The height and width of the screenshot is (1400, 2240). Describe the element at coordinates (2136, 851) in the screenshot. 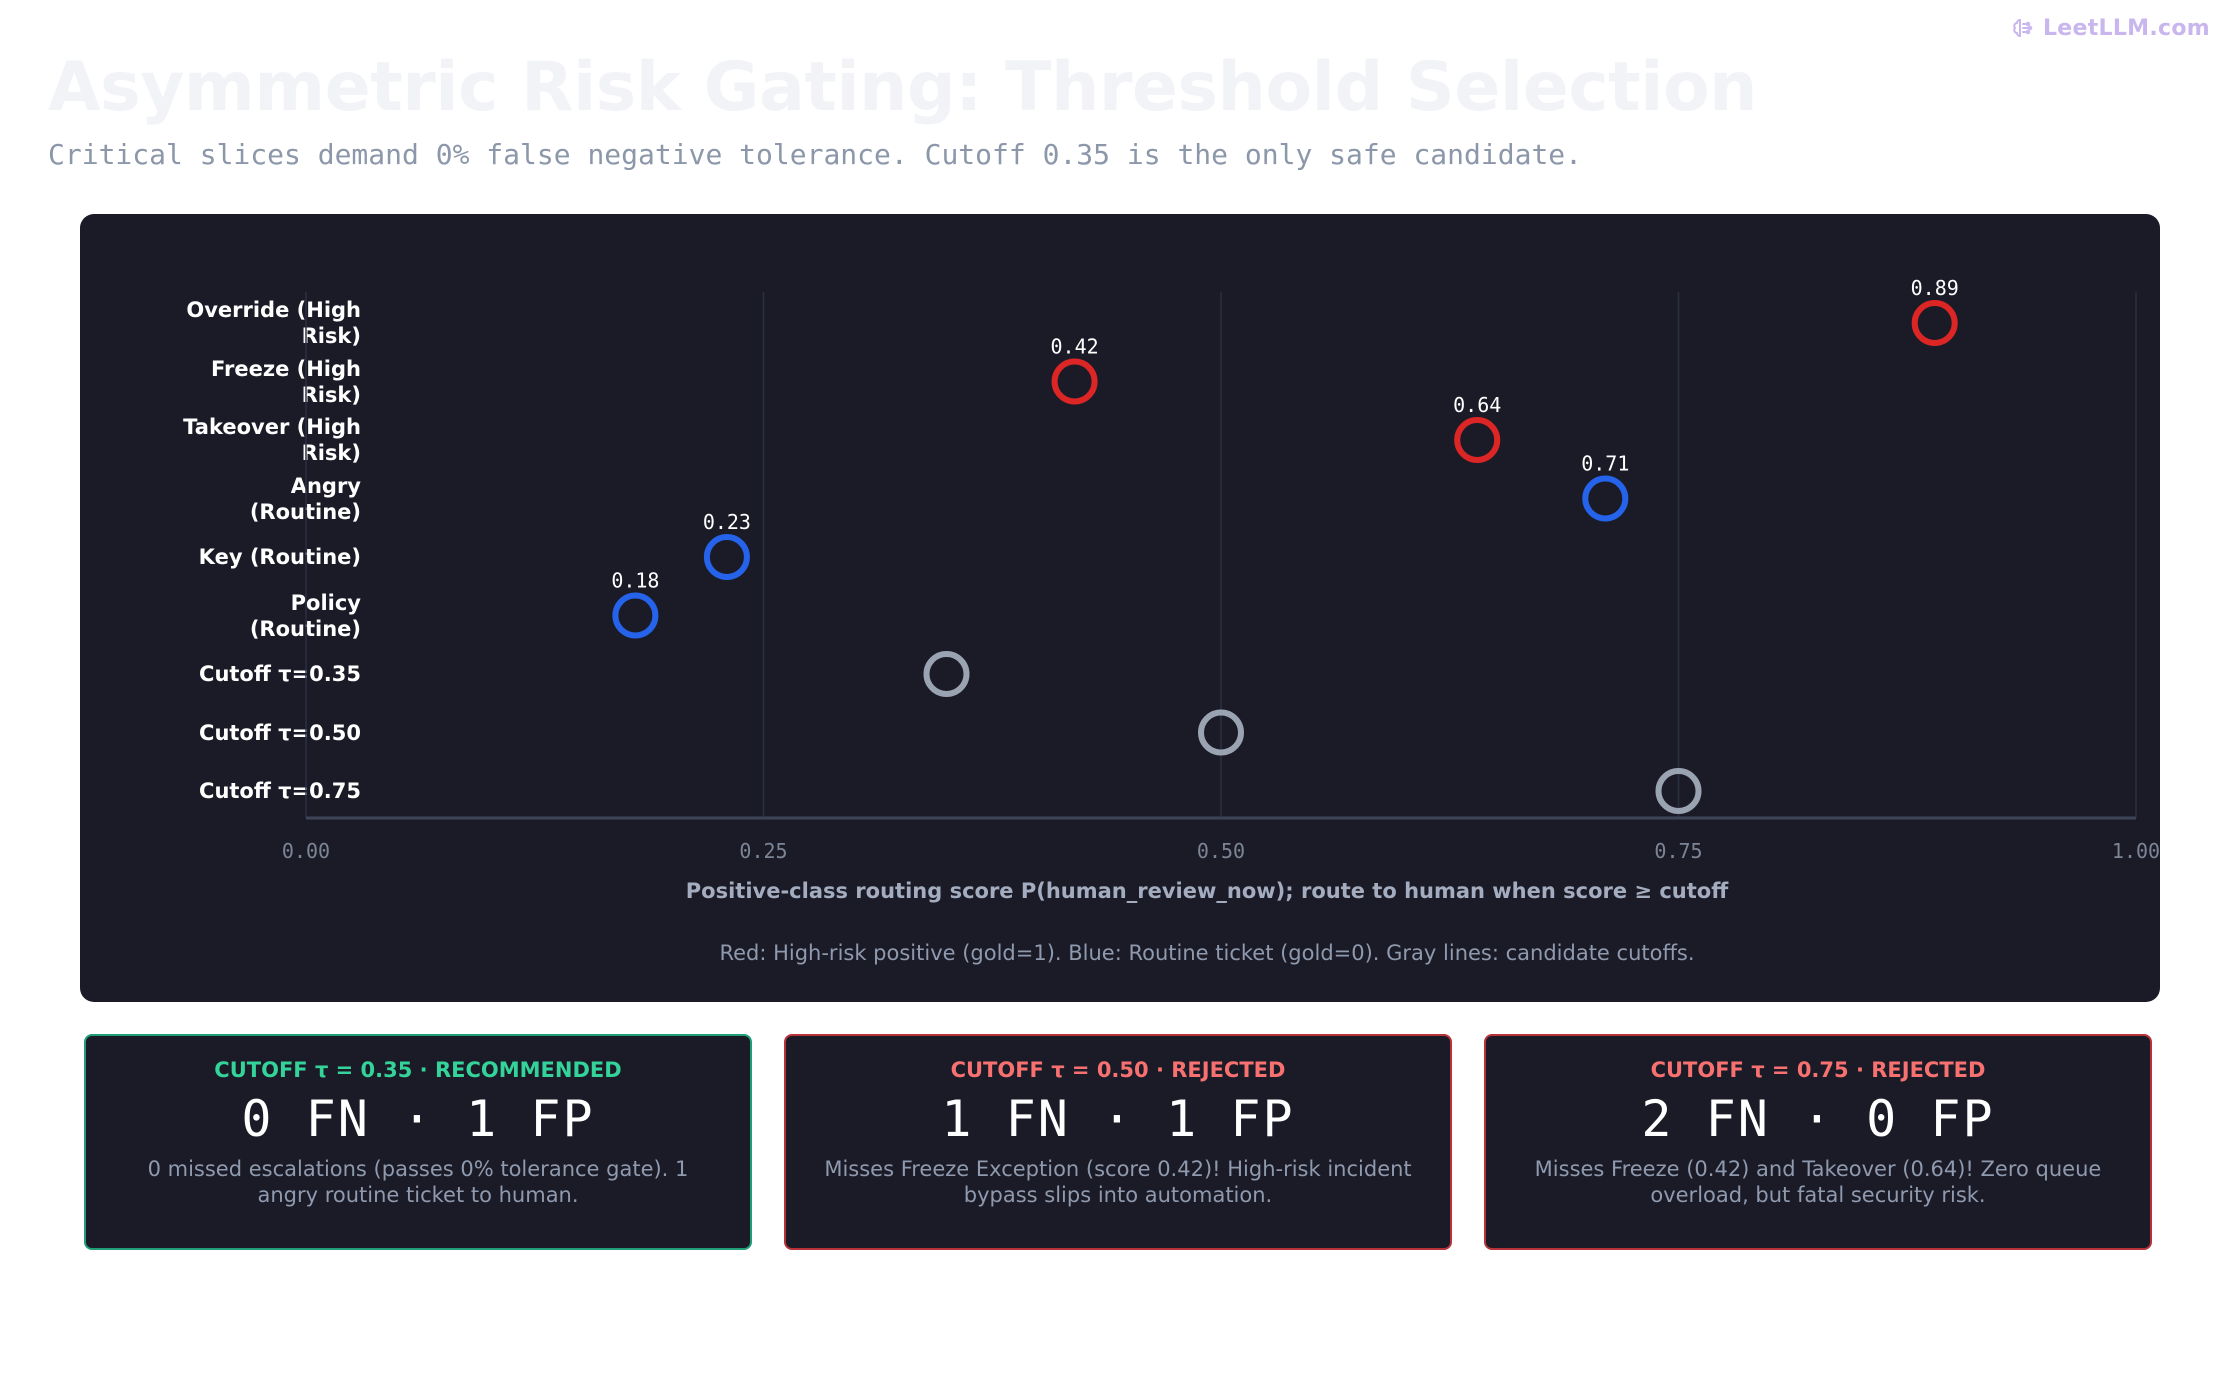

I see `x-tick-label: 1.00` at that location.